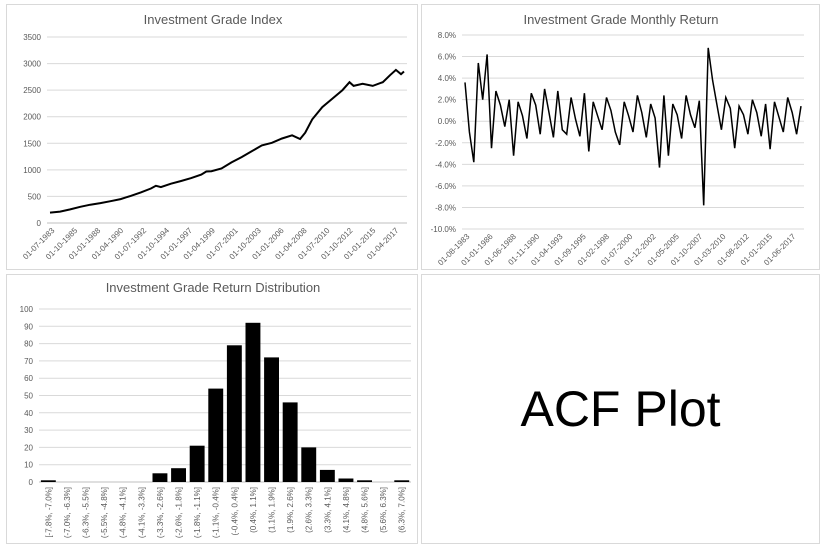 This screenshot has width=826, height=549. What do you see at coordinates (447, 57) in the screenshot?
I see `y-tick-label: 6.0%` at bounding box center [447, 57].